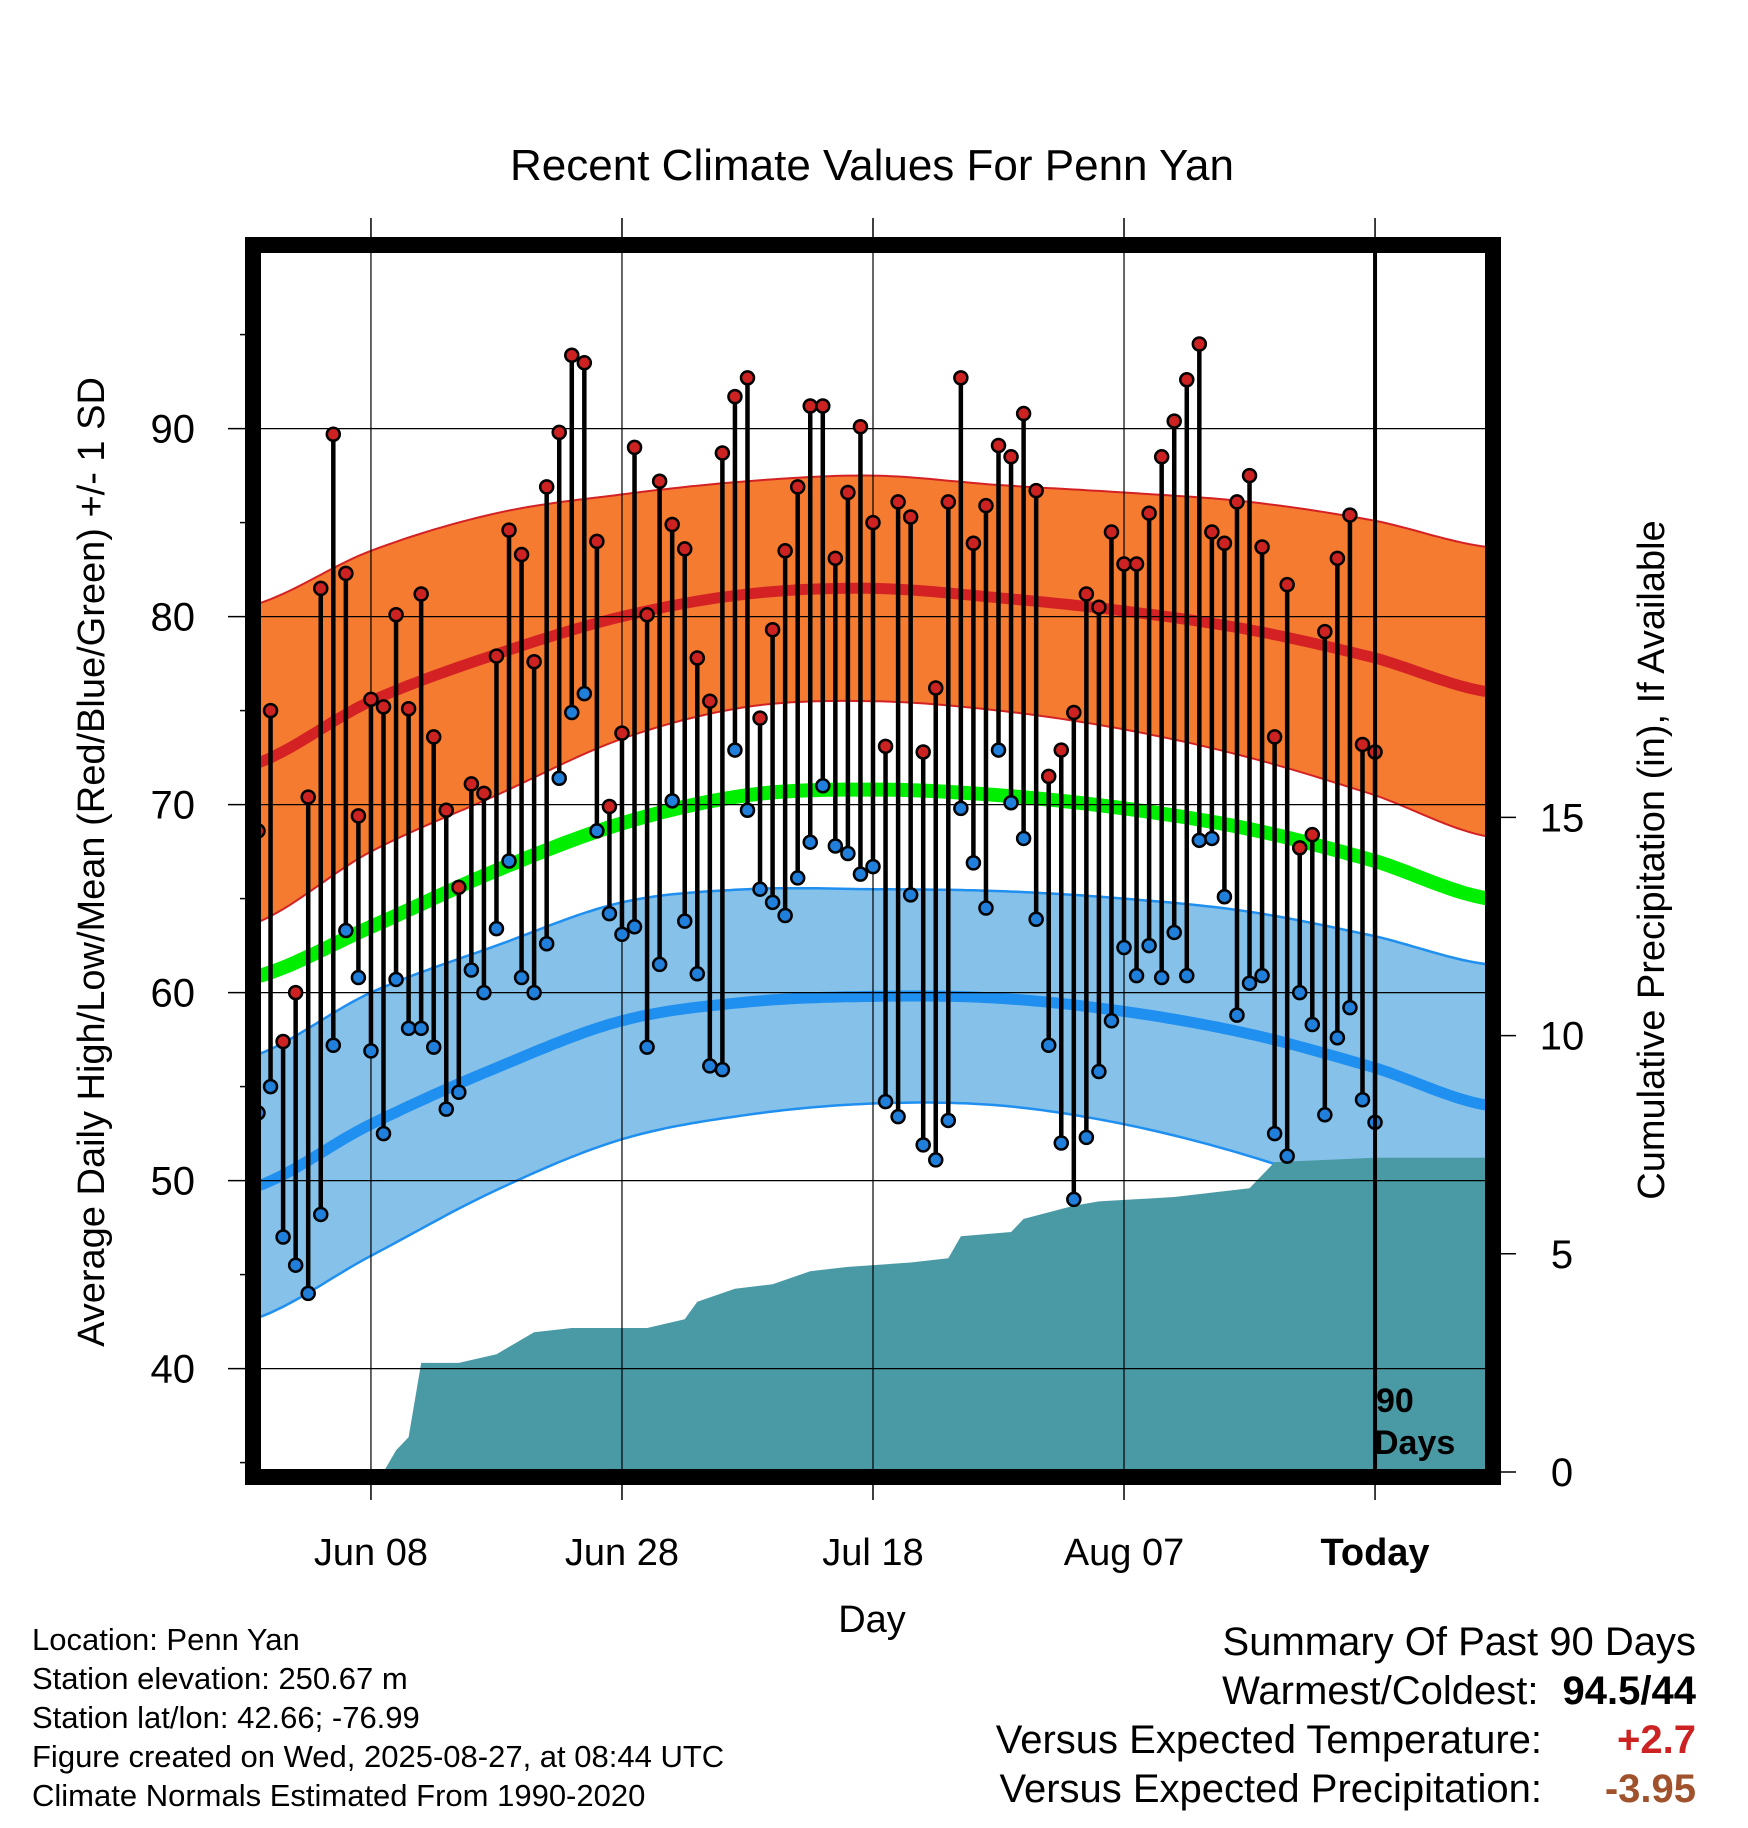  I want to click on y-tick-label: 60, so click(173, 994).